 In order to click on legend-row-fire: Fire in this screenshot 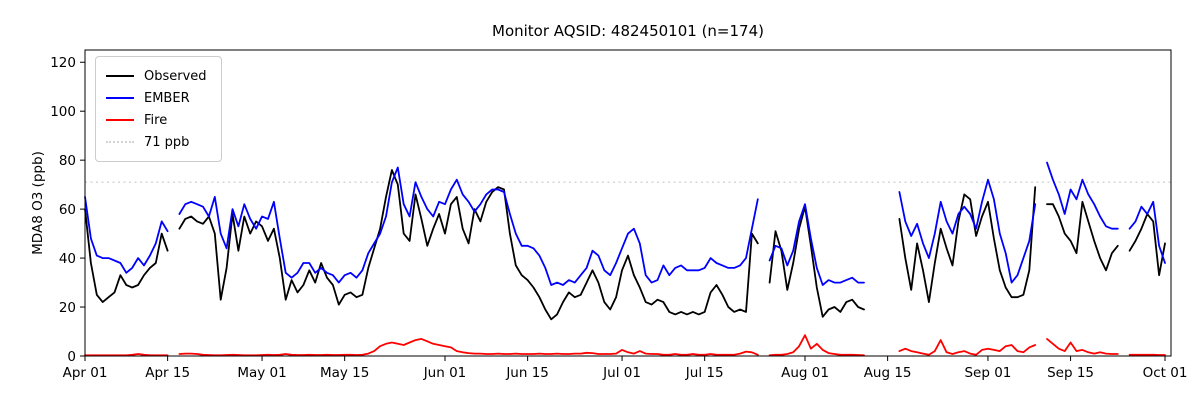, I will do `click(156, 120)`.